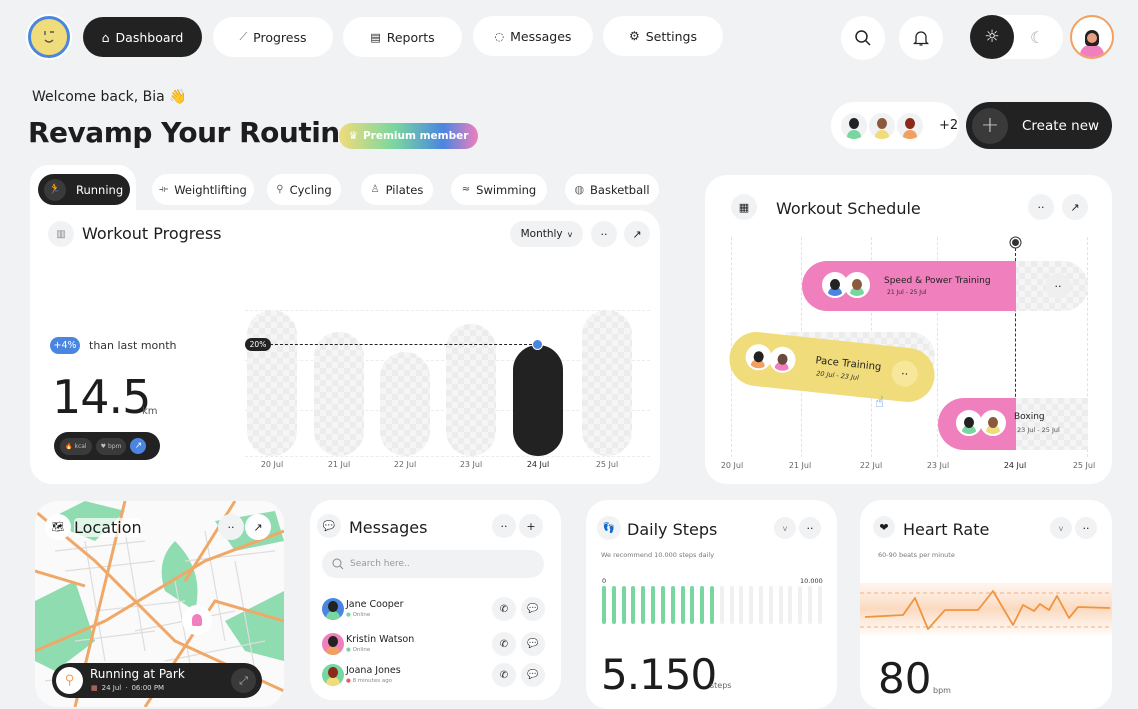 This screenshot has width=1138, height=709. Describe the element at coordinates (111, 446) in the screenshot. I see `heart-chip: ♥ bpm` at that location.